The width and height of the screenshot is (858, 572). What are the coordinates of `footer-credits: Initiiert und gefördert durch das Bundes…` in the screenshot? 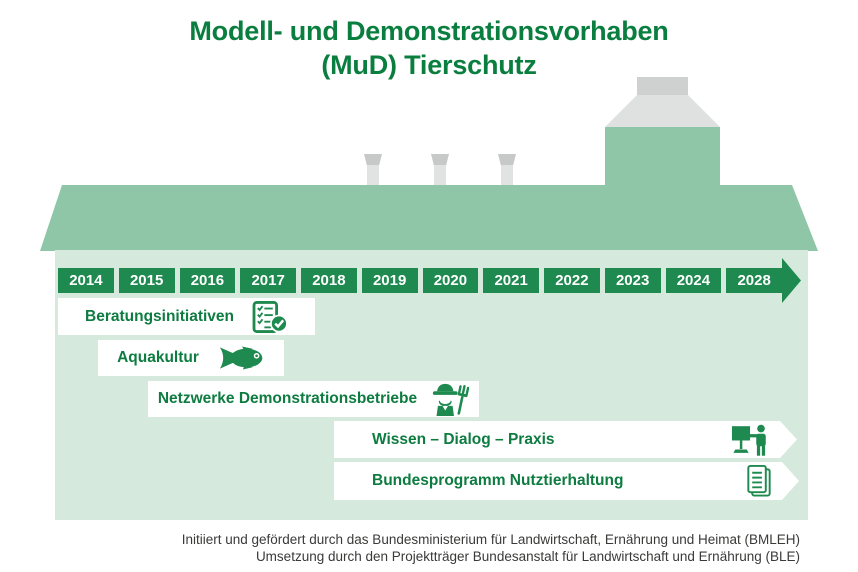 It's located at (430, 548).